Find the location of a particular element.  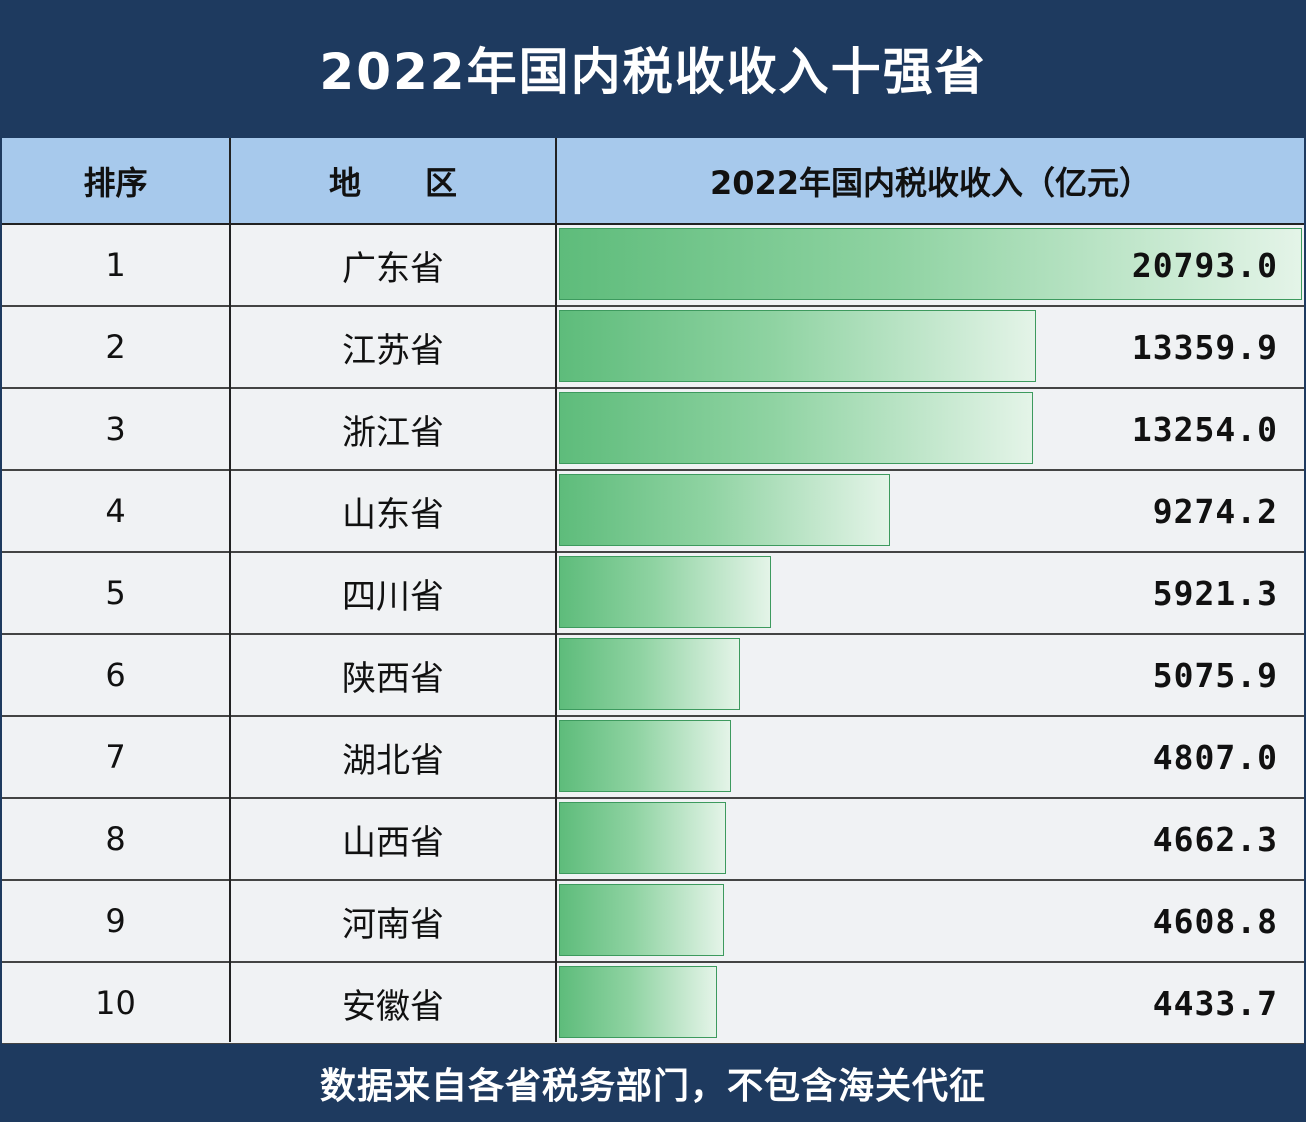

region-cell: 山西省 is located at coordinates (393, 842).